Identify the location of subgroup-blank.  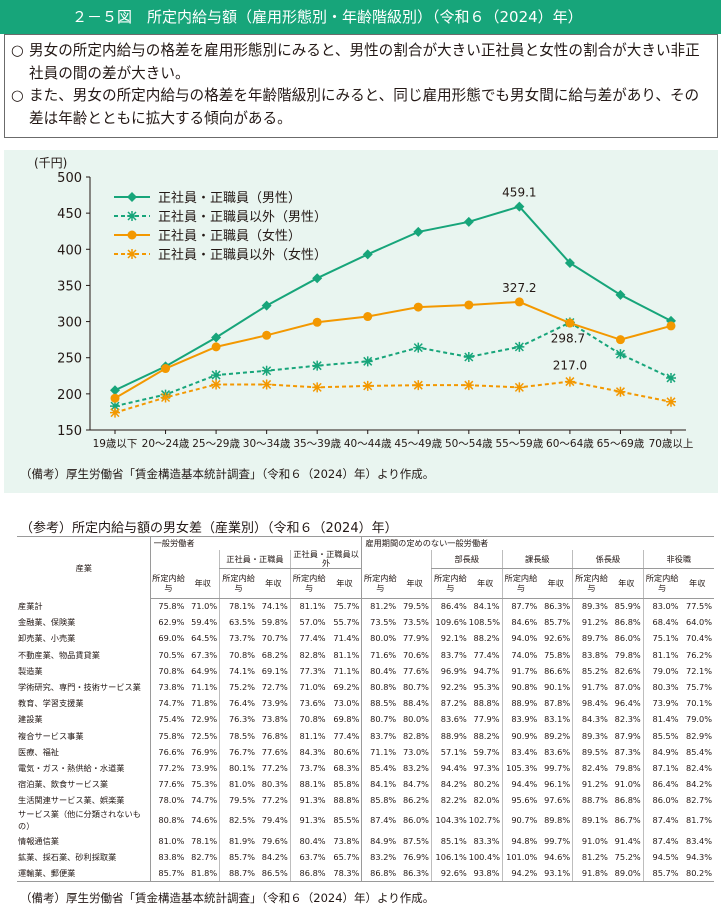
(185, 559).